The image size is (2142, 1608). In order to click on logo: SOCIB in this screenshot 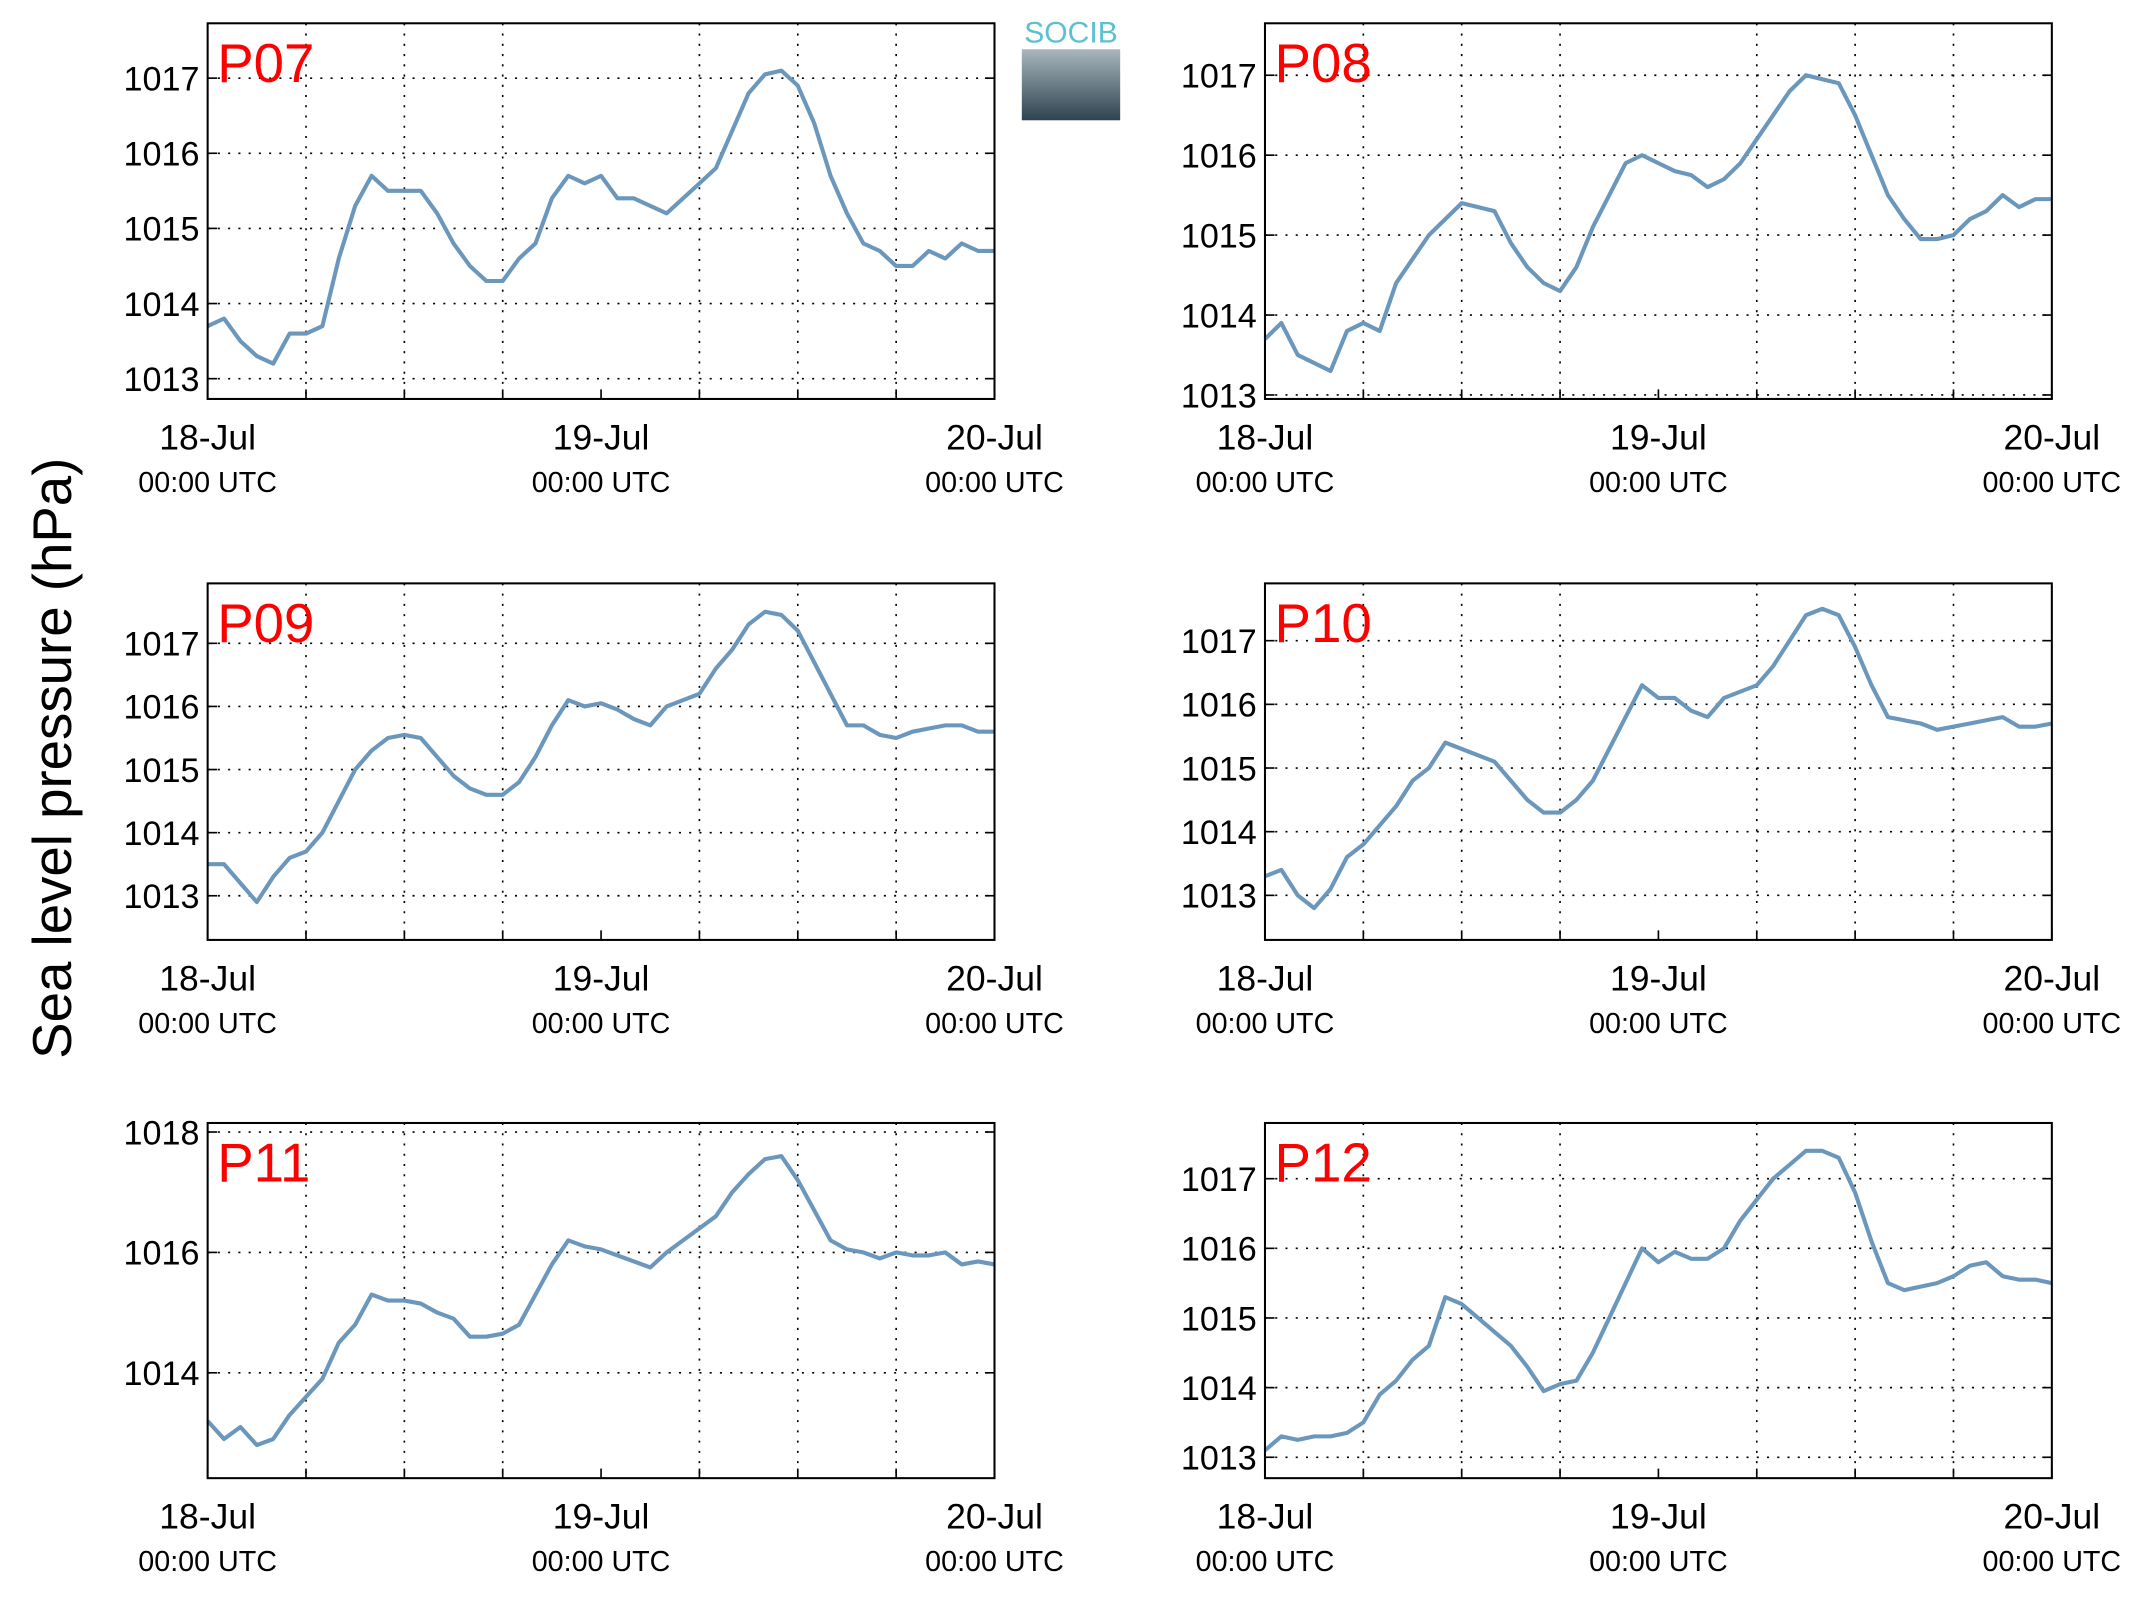, I will do `click(1071, 68)`.